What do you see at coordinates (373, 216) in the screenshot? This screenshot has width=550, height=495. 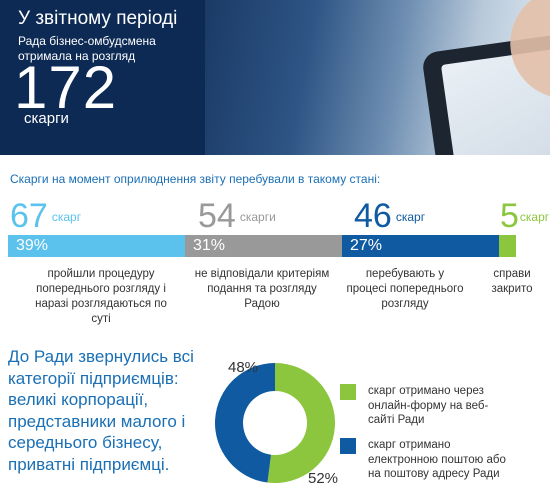 I see `stat-count: 46` at bounding box center [373, 216].